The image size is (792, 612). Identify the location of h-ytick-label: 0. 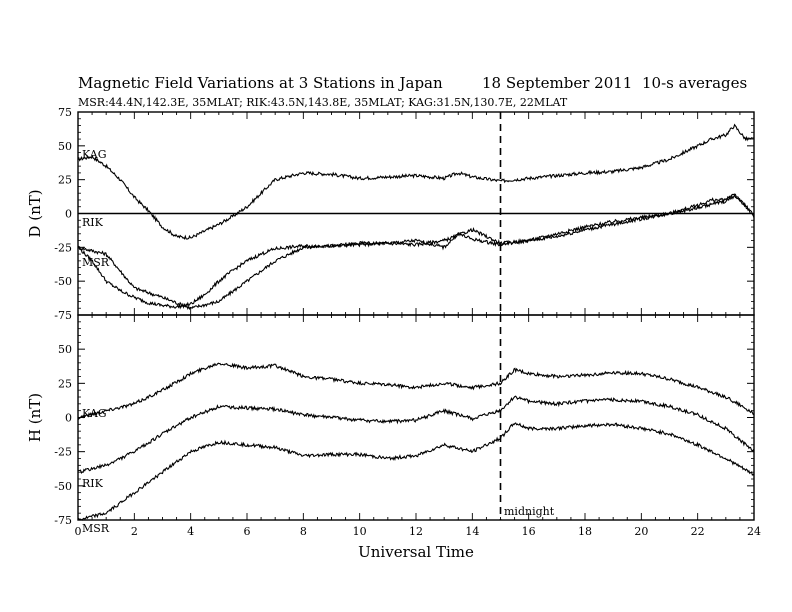
(68, 418).